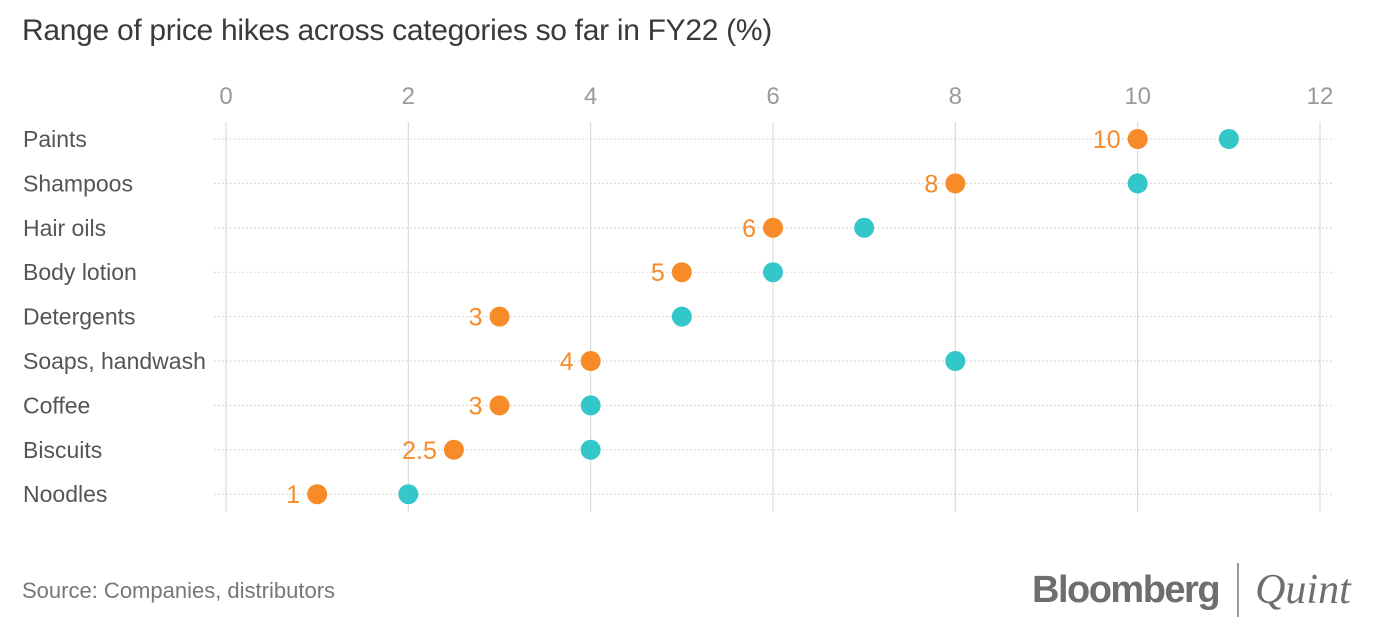 This screenshot has height=628, width=1378. Describe the element at coordinates (408, 96) in the screenshot. I see `x-tick-label: 2` at that location.